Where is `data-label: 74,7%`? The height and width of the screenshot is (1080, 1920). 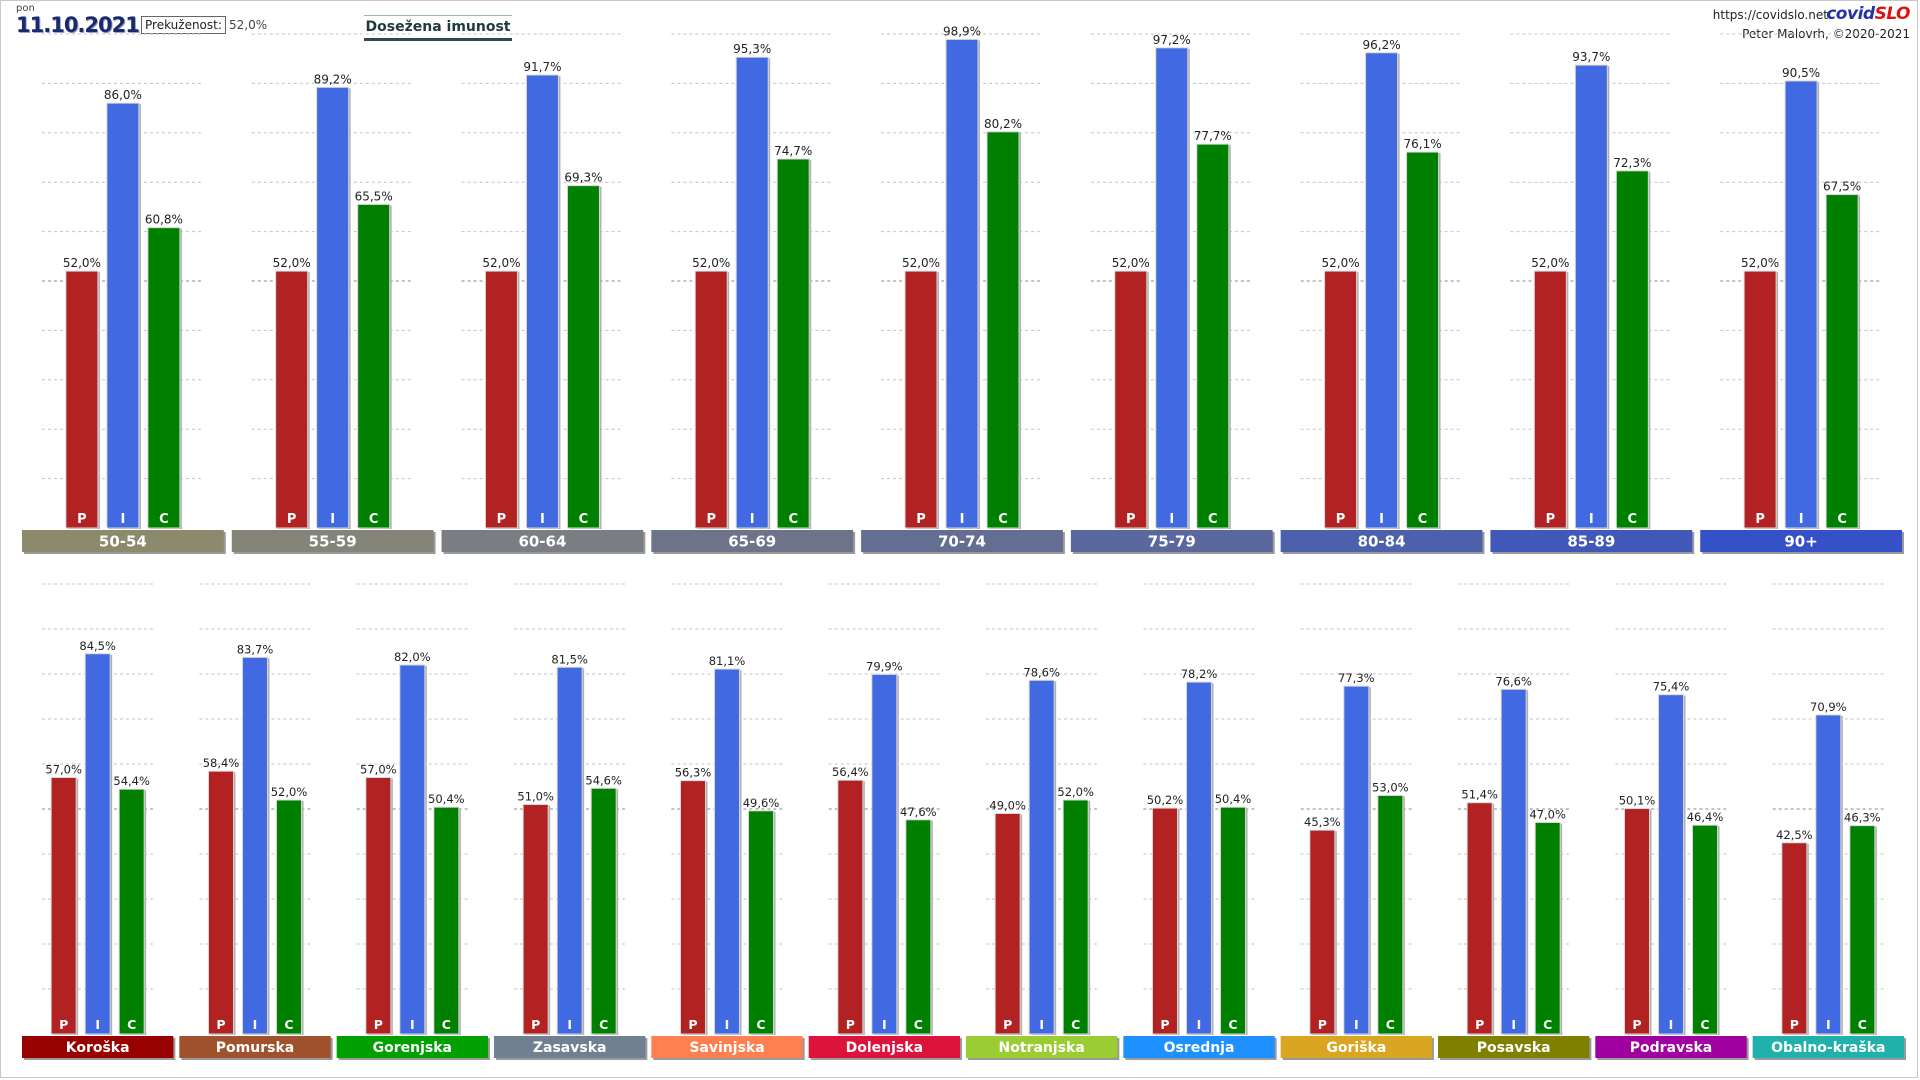 data-label: 74,7% is located at coordinates (793, 151).